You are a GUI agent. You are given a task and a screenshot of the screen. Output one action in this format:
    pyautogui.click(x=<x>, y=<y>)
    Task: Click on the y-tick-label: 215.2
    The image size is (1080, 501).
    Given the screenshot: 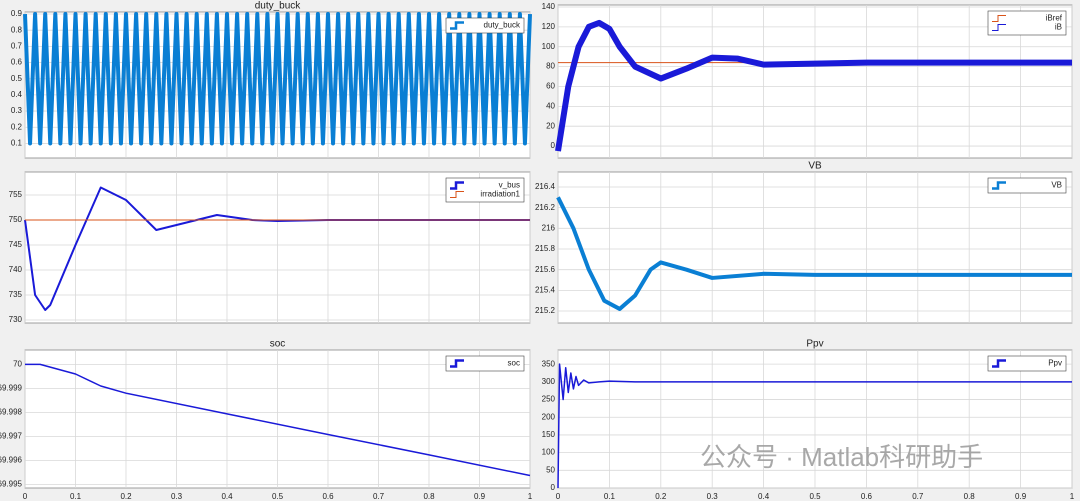 What is the action you would take?
    pyautogui.click(x=545, y=310)
    